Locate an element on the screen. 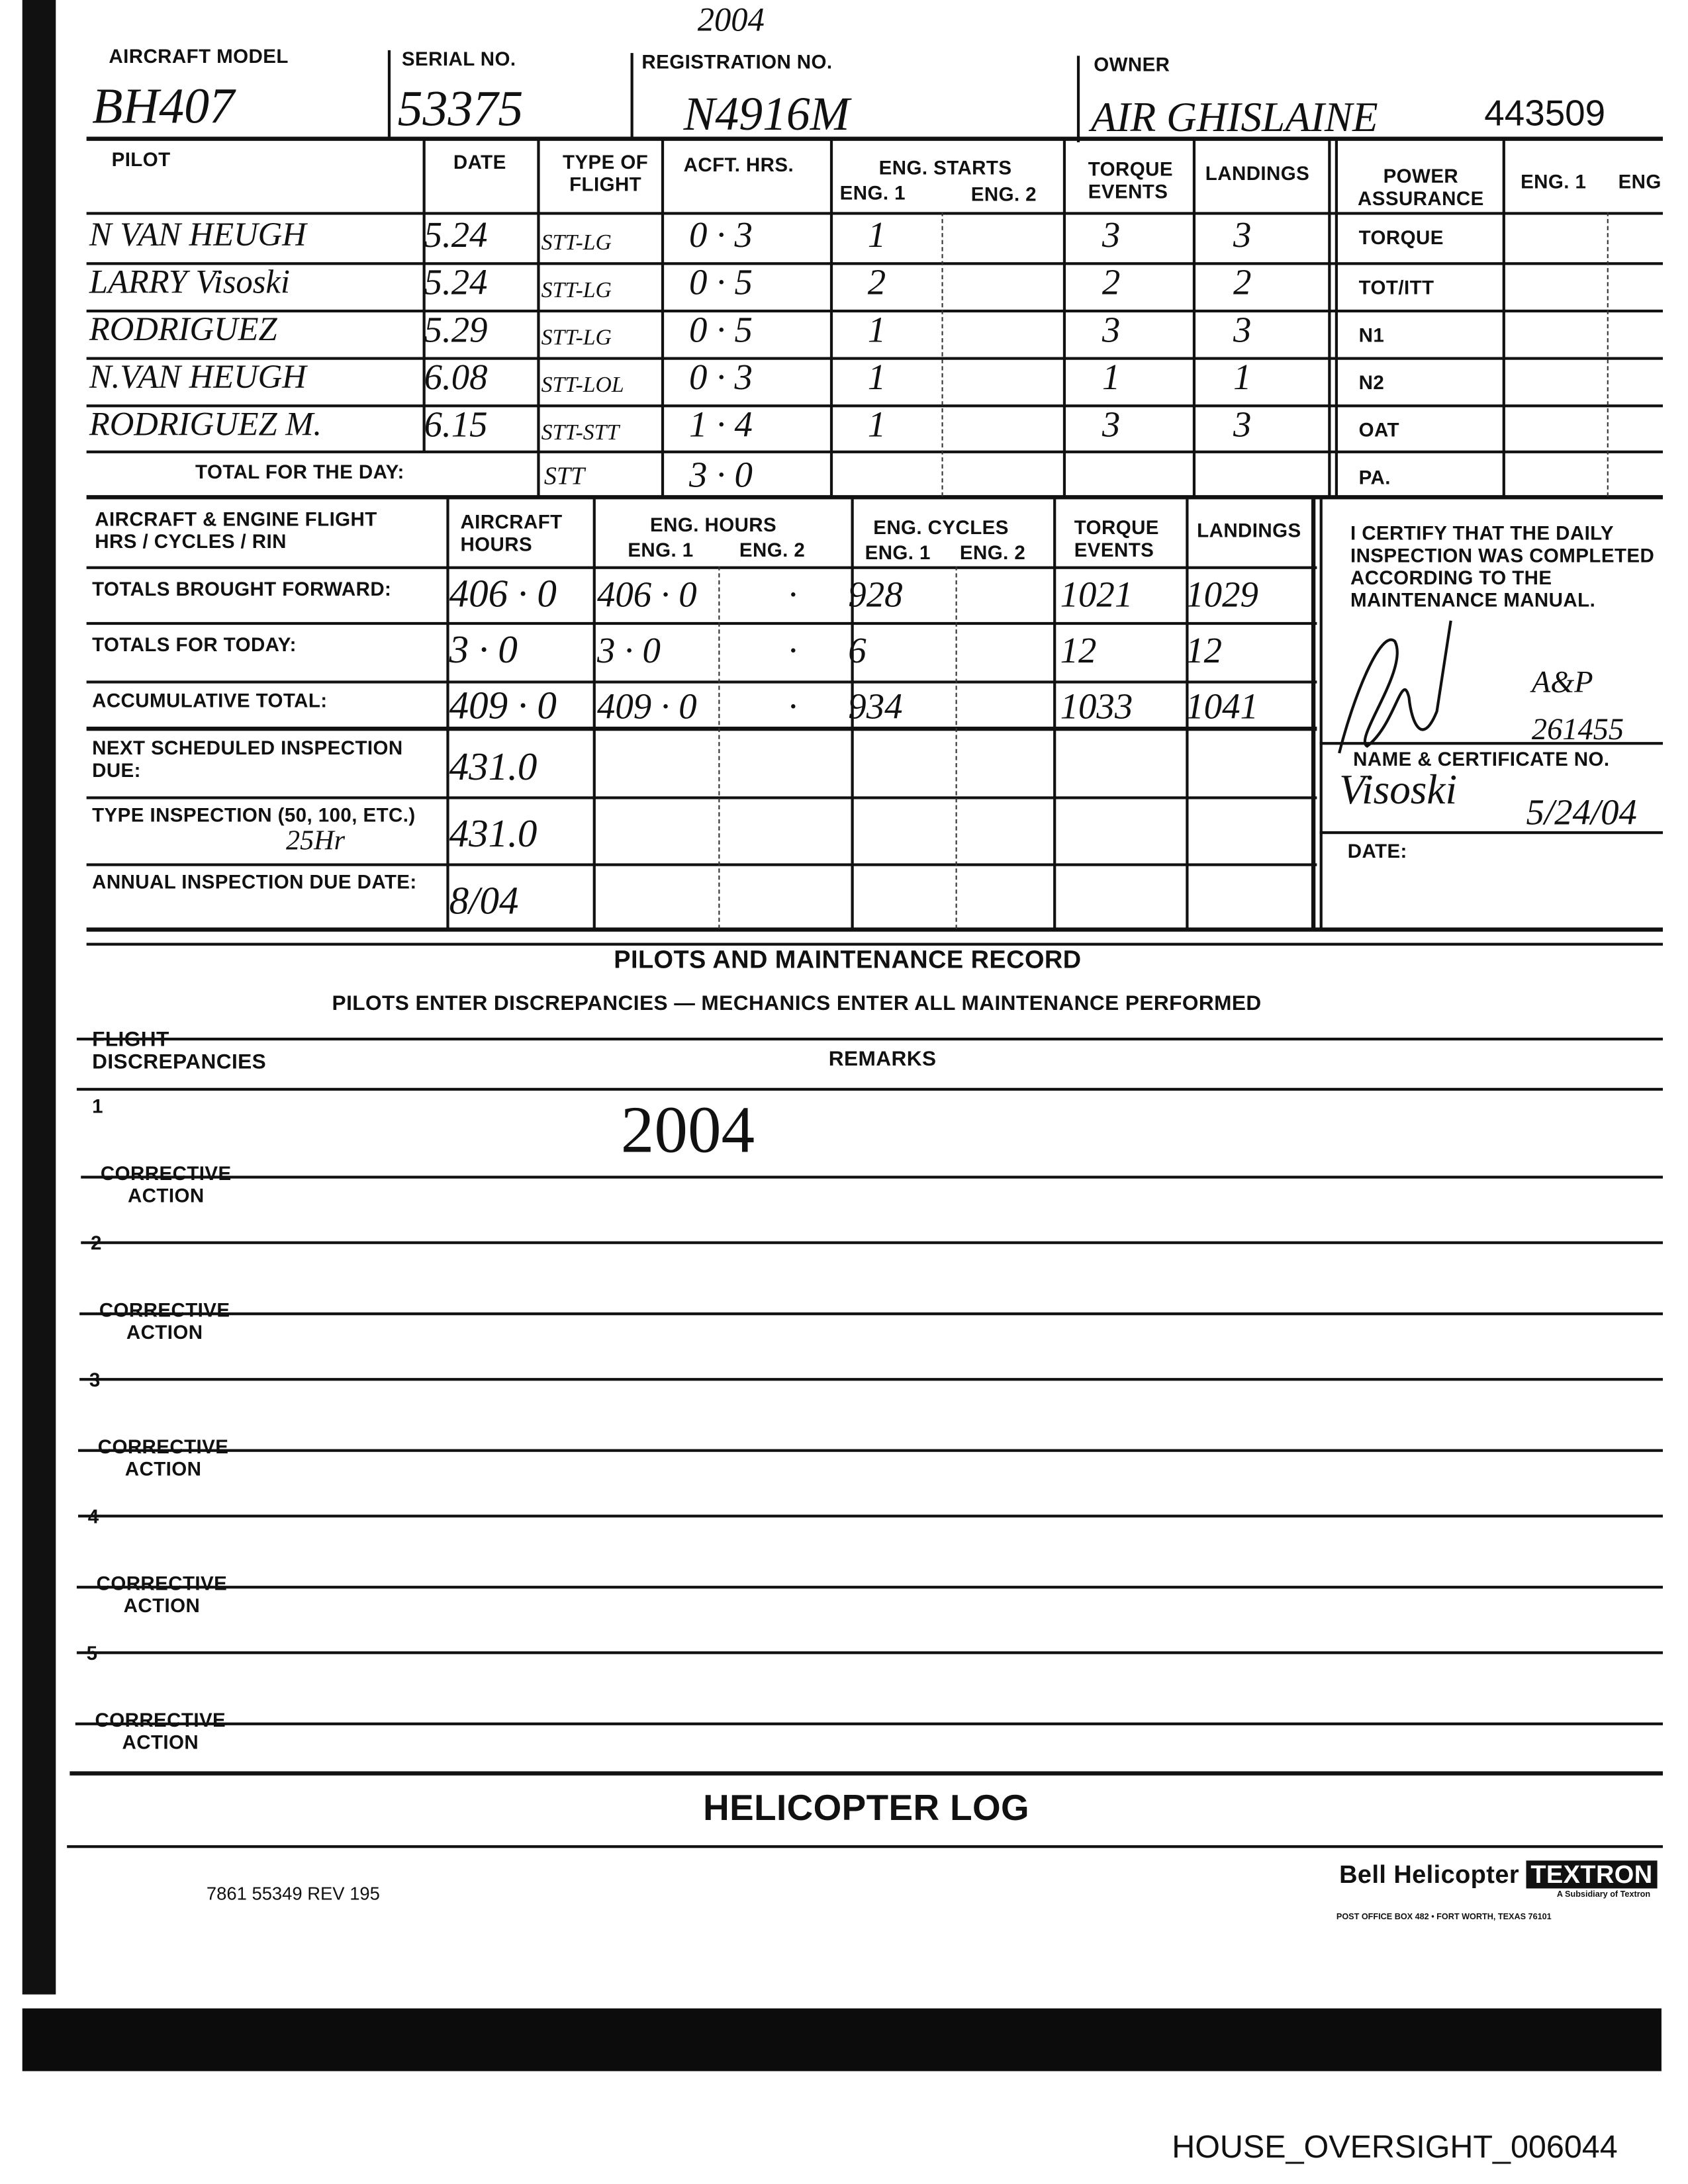  total-for-day-label: TOTAL FOR THE DAY: is located at coordinates (299, 471).